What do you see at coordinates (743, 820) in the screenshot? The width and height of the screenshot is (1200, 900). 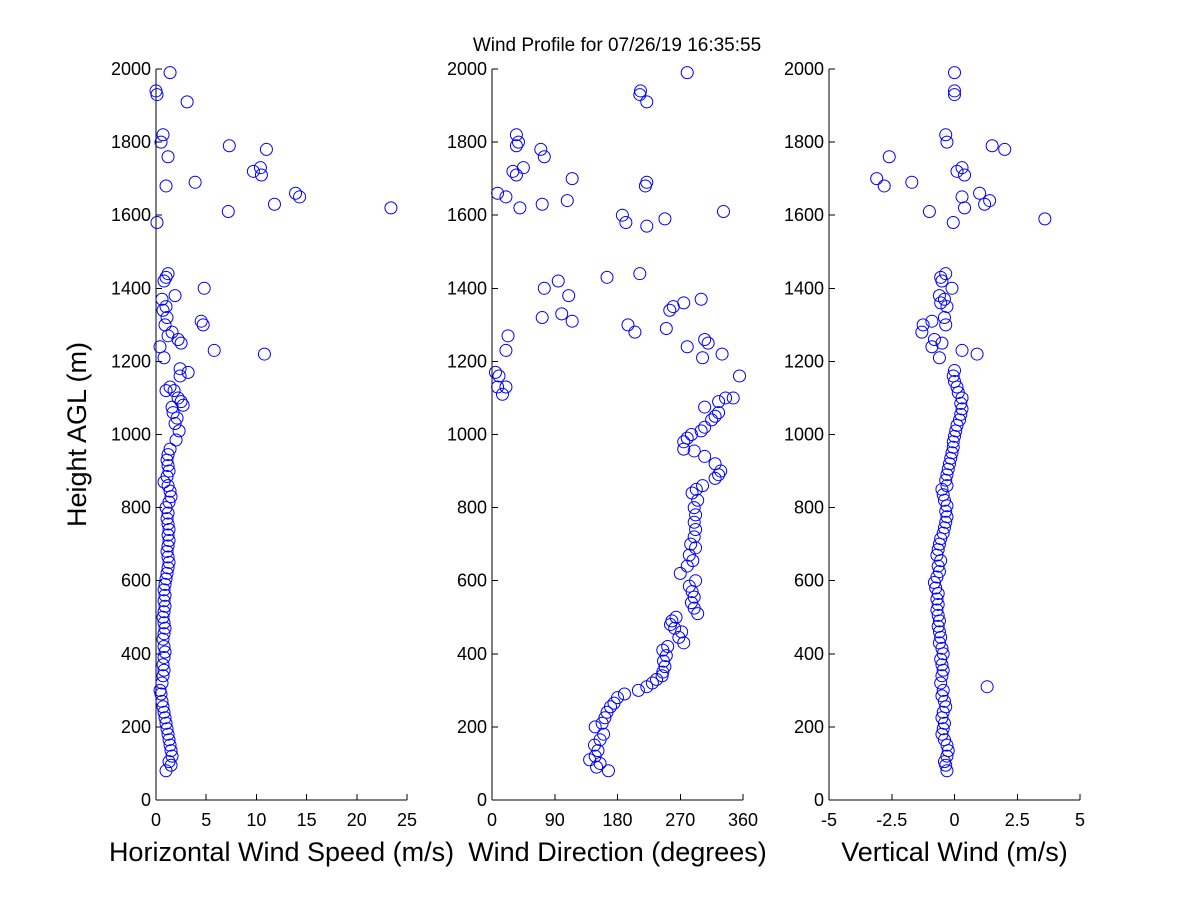 I see `x-tick-label: 360` at bounding box center [743, 820].